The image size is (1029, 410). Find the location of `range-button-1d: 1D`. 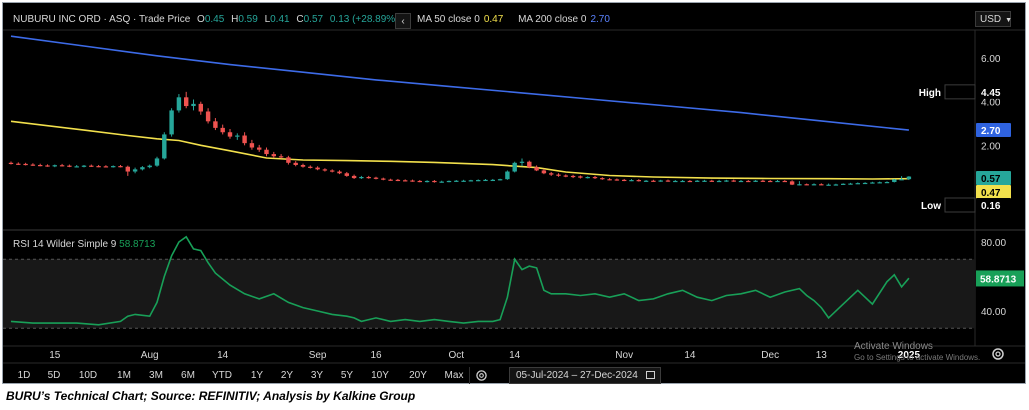

range-button-1d: 1D is located at coordinates (24, 375).